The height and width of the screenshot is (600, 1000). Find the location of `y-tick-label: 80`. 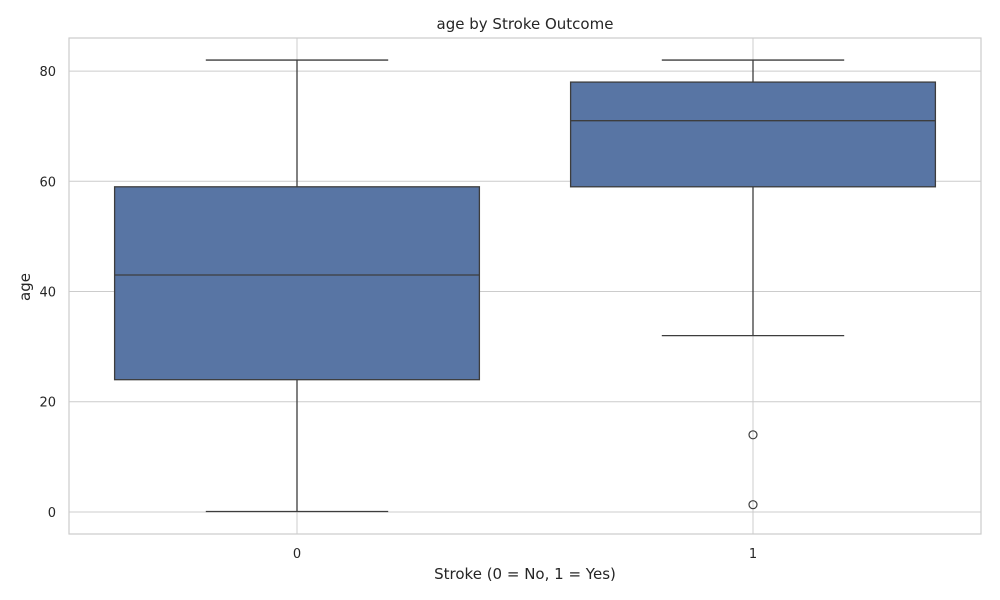

y-tick-label: 80 is located at coordinates (47, 72).